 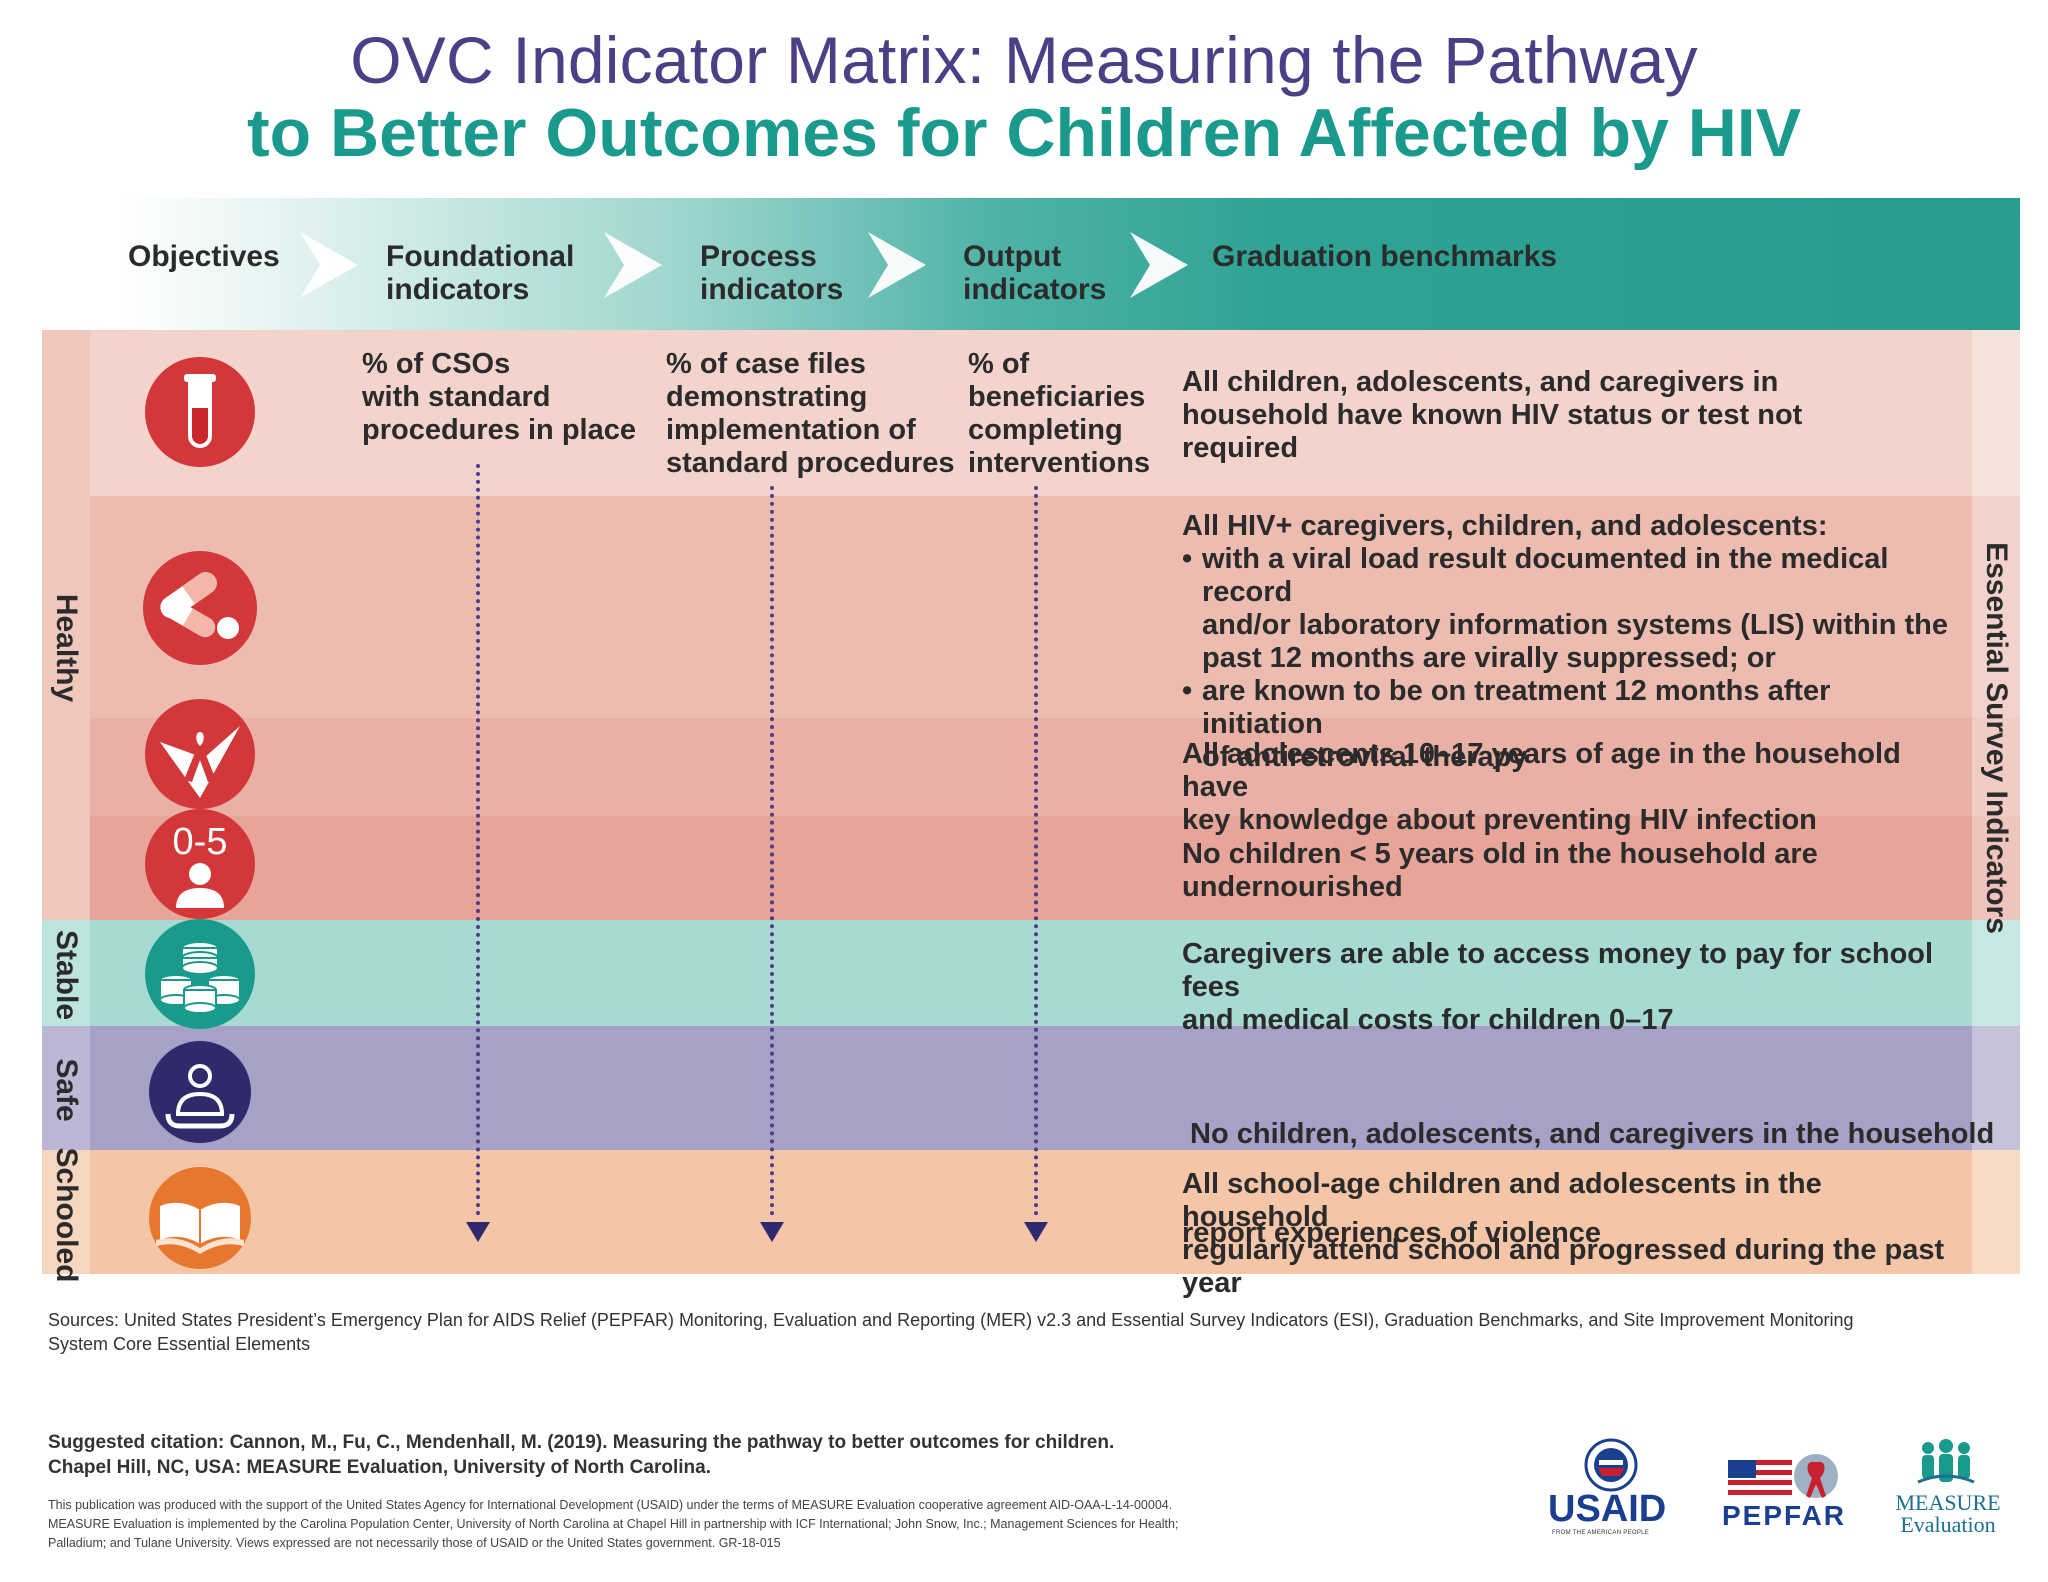 I want to click on pills-capsules-icon, so click(x=200, y=608).